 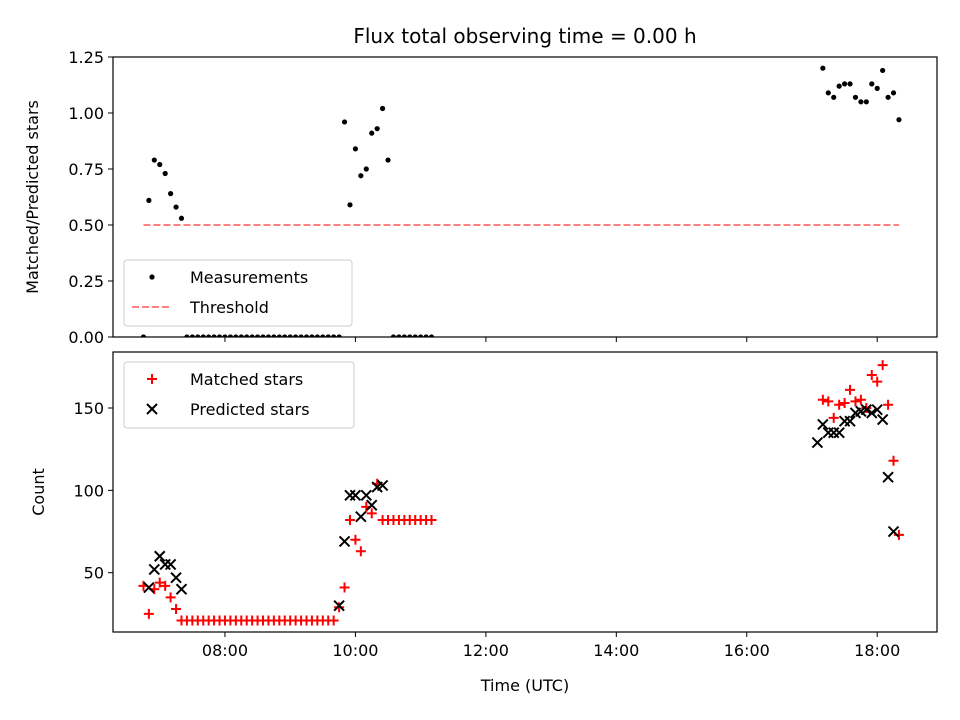 I want to click on legend-predicted-handle, so click(x=152, y=409).